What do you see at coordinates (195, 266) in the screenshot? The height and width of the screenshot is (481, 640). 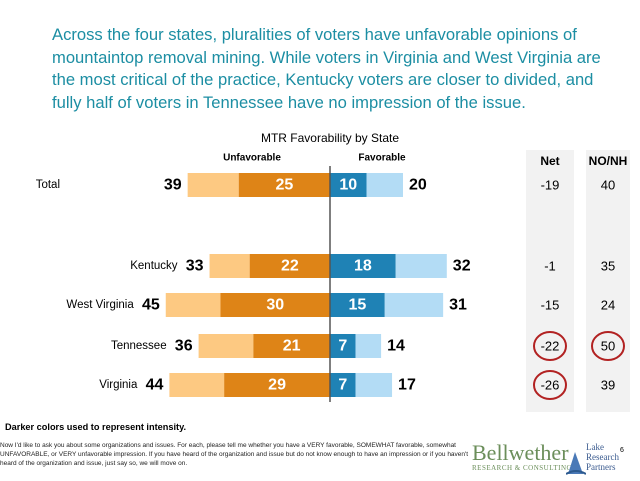 I see `unfavorable-total-label: 33` at bounding box center [195, 266].